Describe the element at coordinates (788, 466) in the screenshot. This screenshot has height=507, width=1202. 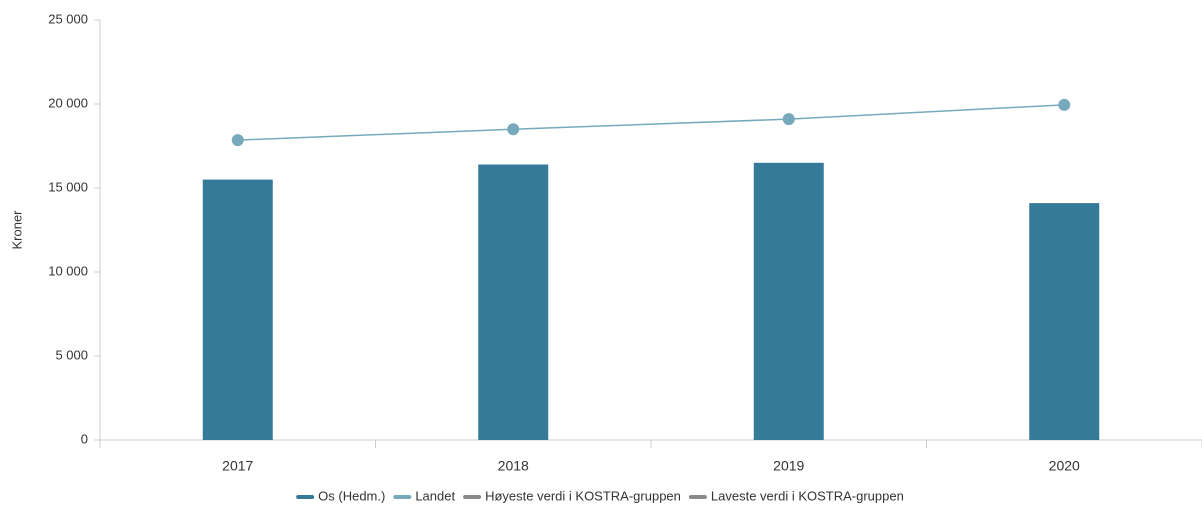
I see `x-tick-label: 2019` at that location.